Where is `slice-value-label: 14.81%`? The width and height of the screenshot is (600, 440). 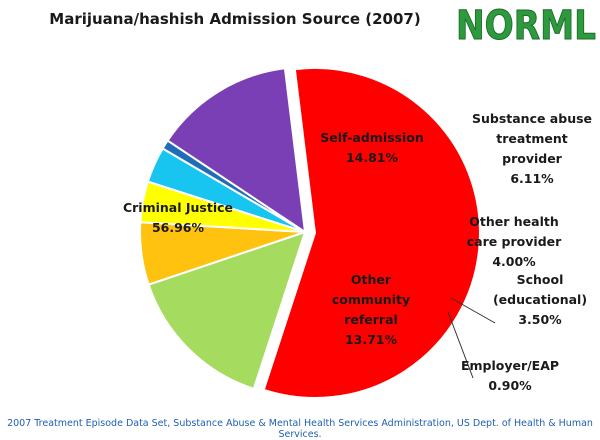
slice-value-label: 14.81% is located at coordinates (372, 157).